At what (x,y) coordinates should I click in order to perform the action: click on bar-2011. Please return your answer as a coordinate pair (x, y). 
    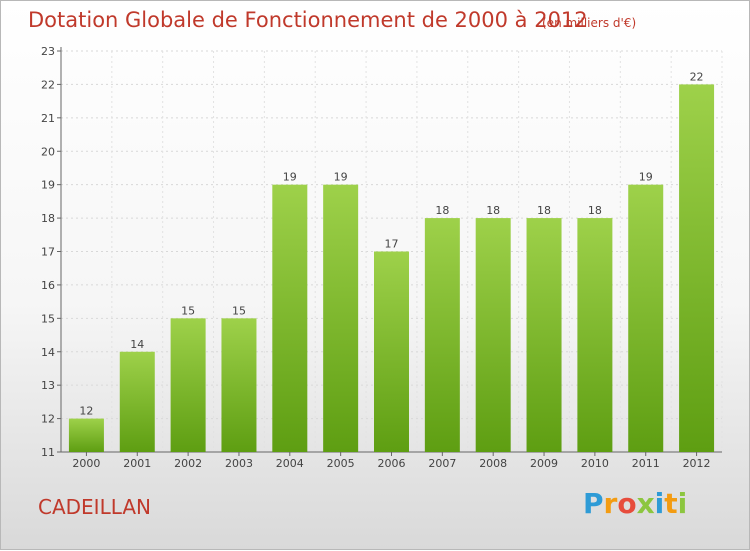
    Looking at the image, I should click on (646, 318).